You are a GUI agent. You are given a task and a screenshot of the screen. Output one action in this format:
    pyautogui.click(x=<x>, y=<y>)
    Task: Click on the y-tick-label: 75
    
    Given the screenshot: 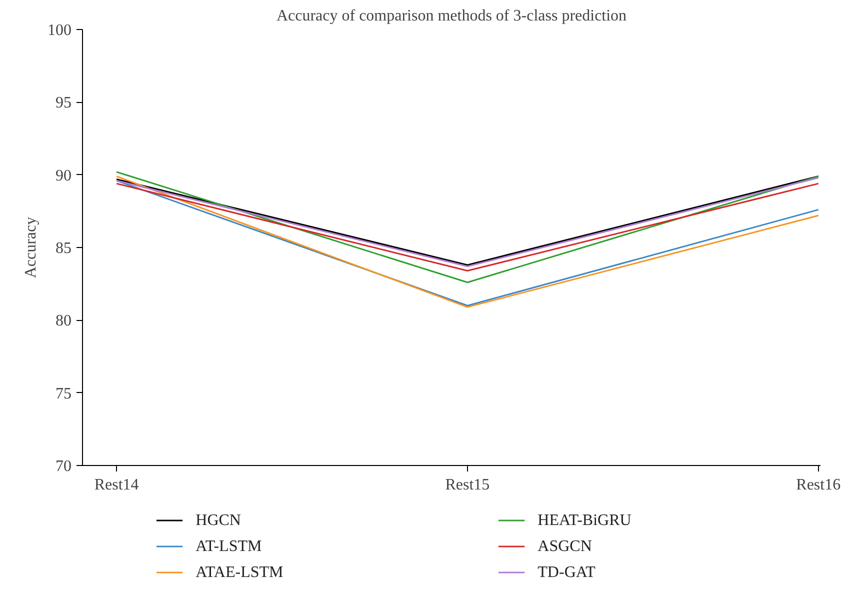 What is the action you would take?
    pyautogui.click(x=64, y=393)
    